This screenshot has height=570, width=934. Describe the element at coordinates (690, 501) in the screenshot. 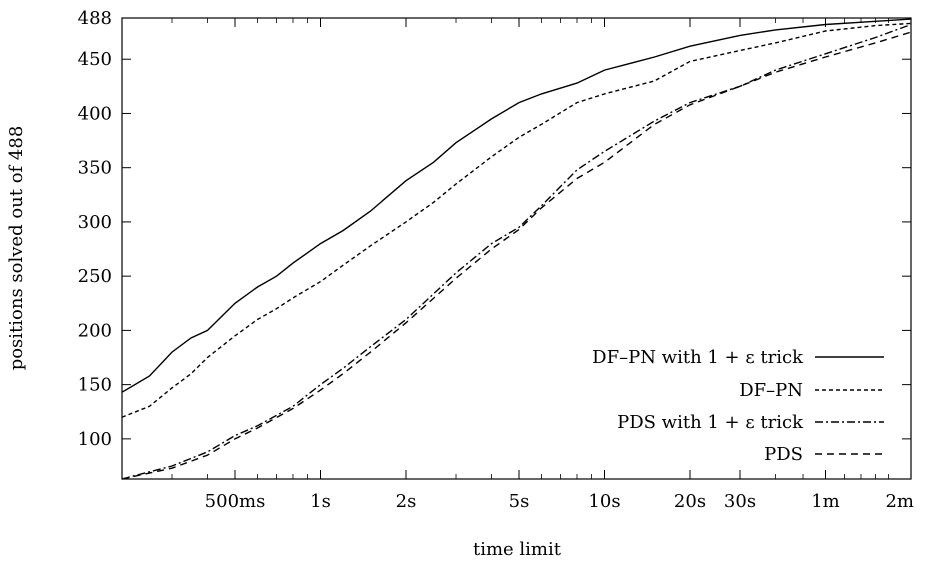

I see `x-tick-label: 20s` at that location.